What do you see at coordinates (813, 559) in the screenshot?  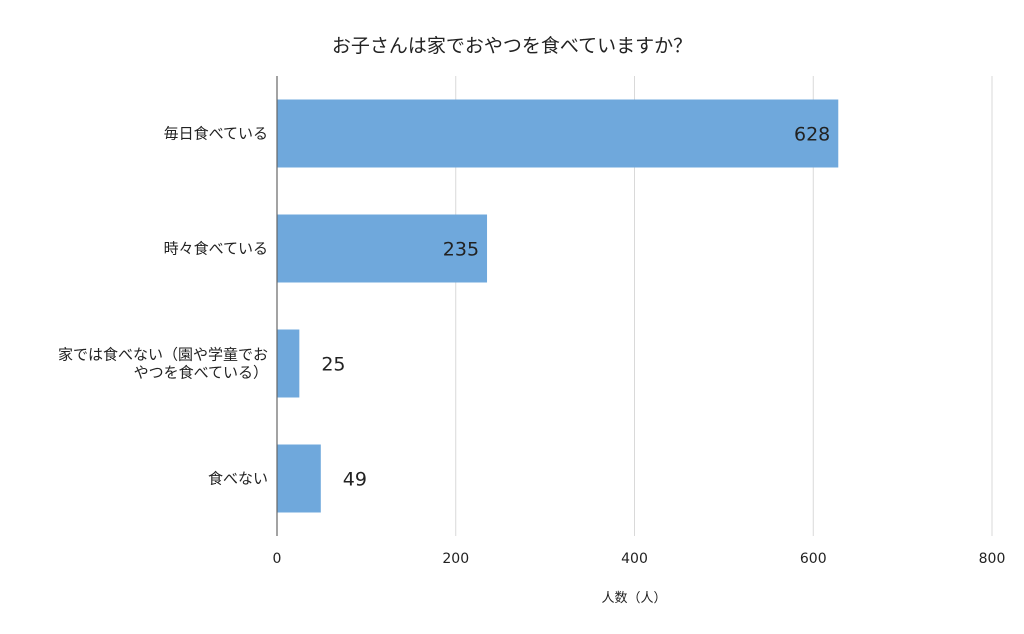 I see `x-tick-label: 600` at bounding box center [813, 559].